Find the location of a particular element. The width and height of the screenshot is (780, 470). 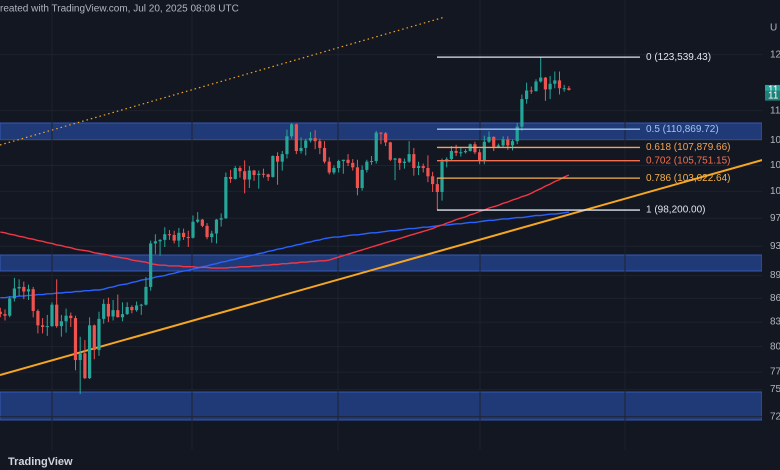

y-tick-label: 93 is located at coordinates (775, 246).